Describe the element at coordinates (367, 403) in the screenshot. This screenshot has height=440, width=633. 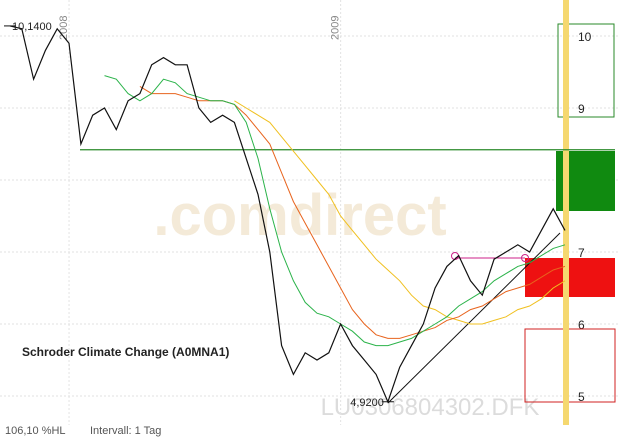
I see `annotation-label: 4,9200` at that location.